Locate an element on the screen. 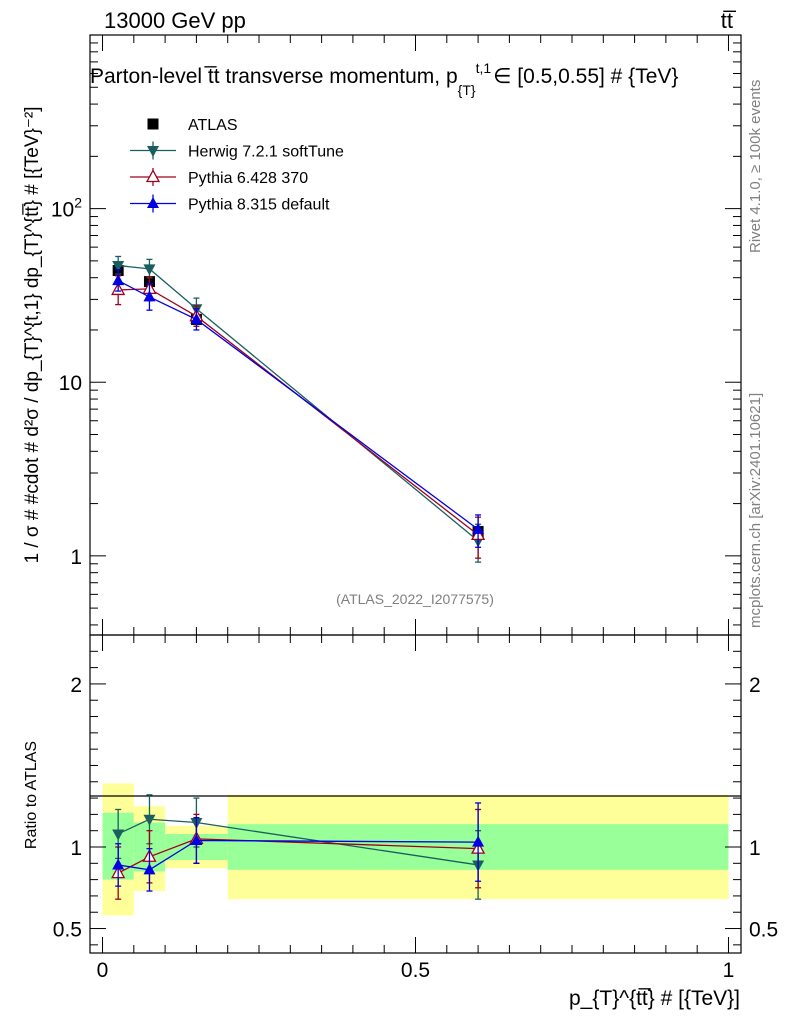  ratio-ytick-label-left: 2 is located at coordinates (76, 685).